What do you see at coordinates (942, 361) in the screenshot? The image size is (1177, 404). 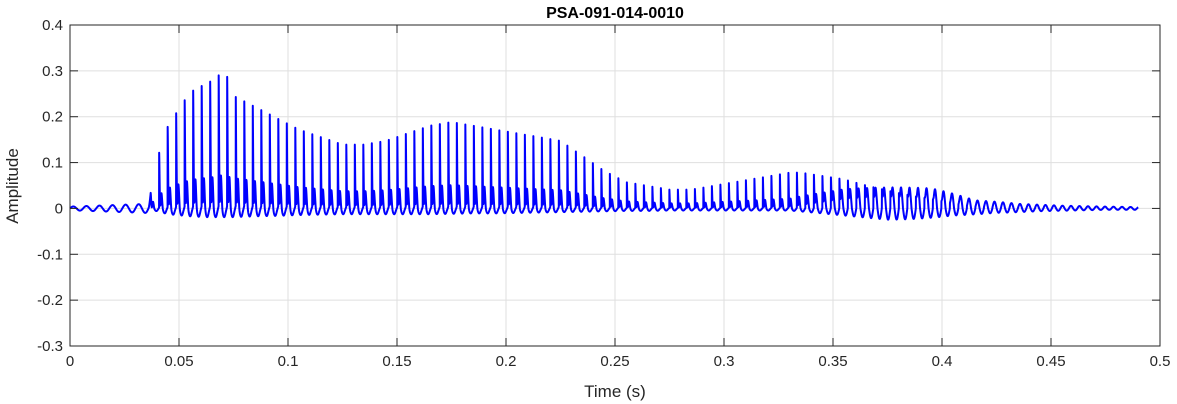 I see `x-tick-label: 0.4` at bounding box center [942, 361].